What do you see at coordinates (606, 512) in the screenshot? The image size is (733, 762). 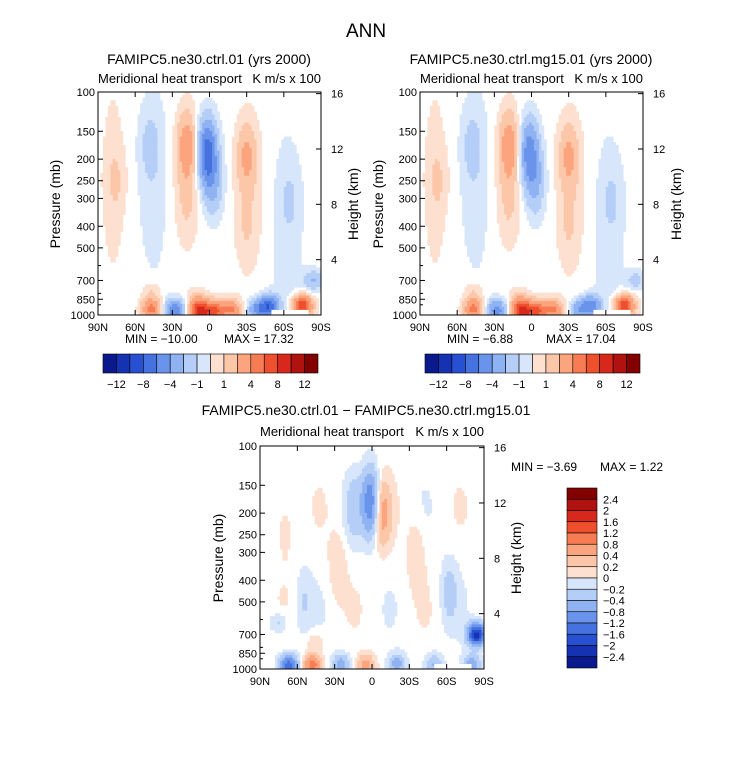 I see `colorbar-label: 2` at bounding box center [606, 512].